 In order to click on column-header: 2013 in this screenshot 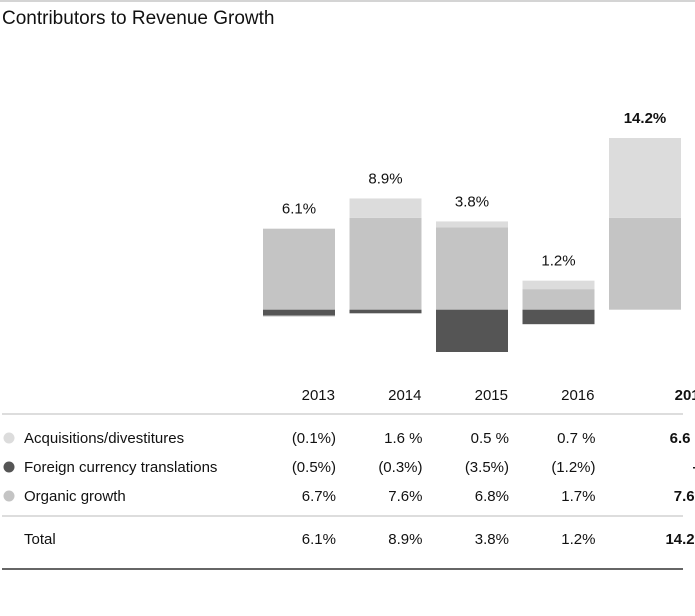, I will do `click(318, 395)`.